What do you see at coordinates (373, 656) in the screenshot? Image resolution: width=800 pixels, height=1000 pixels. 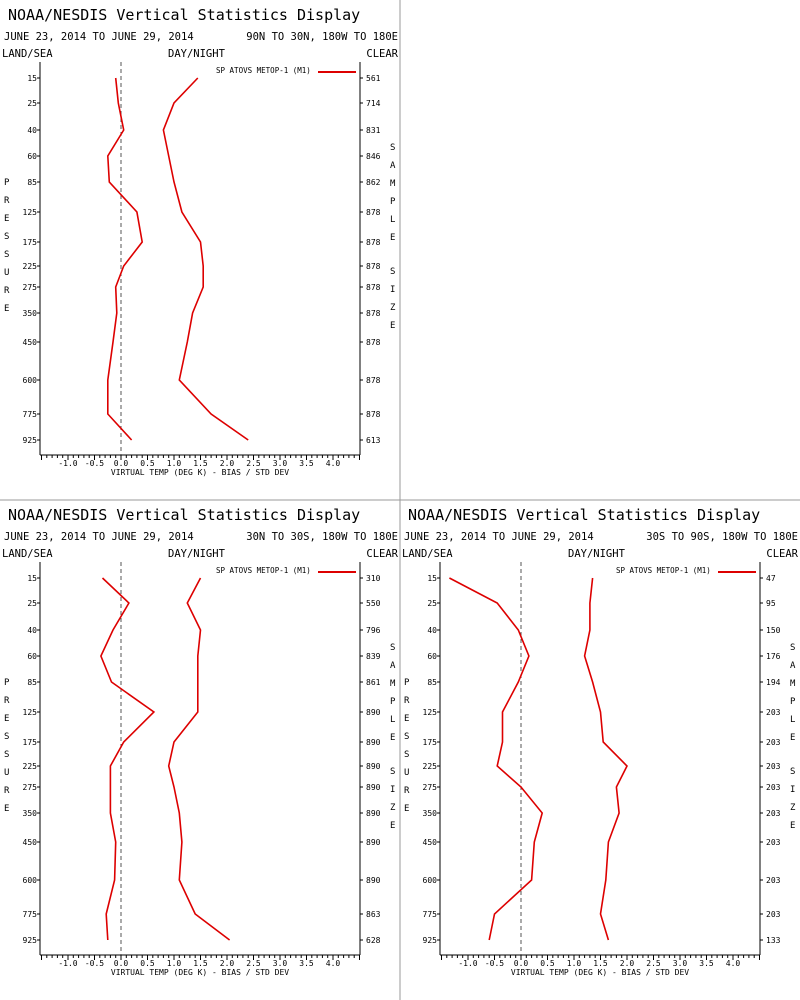 I see `sample-size-label: 839` at bounding box center [373, 656].